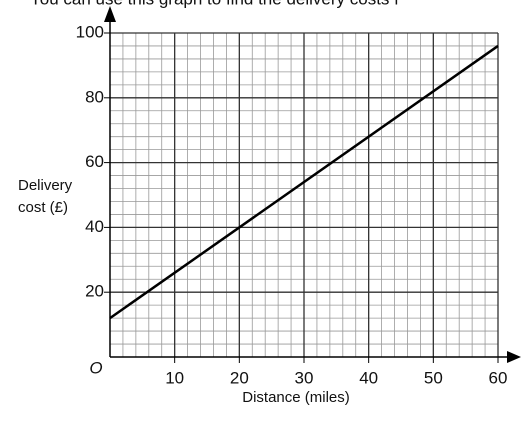 The image size is (521, 423). What do you see at coordinates (94, 291) in the screenshot?
I see `y-tick-label: 20` at bounding box center [94, 291].